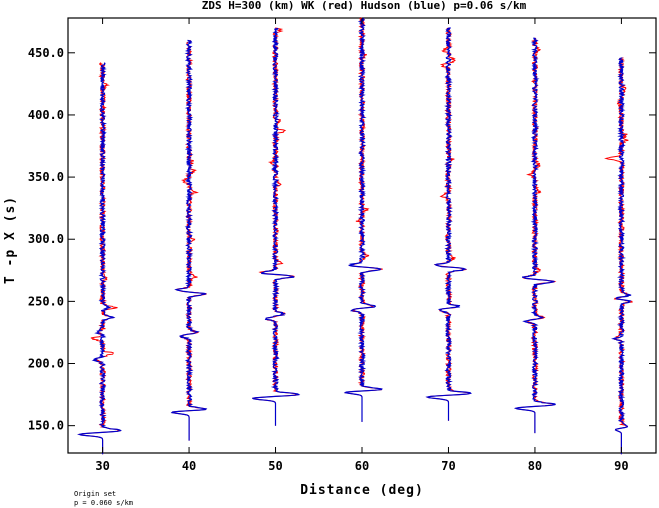 The width and height of the screenshot is (659, 508). I want to click on x-tick-label: 50, so click(275, 466).